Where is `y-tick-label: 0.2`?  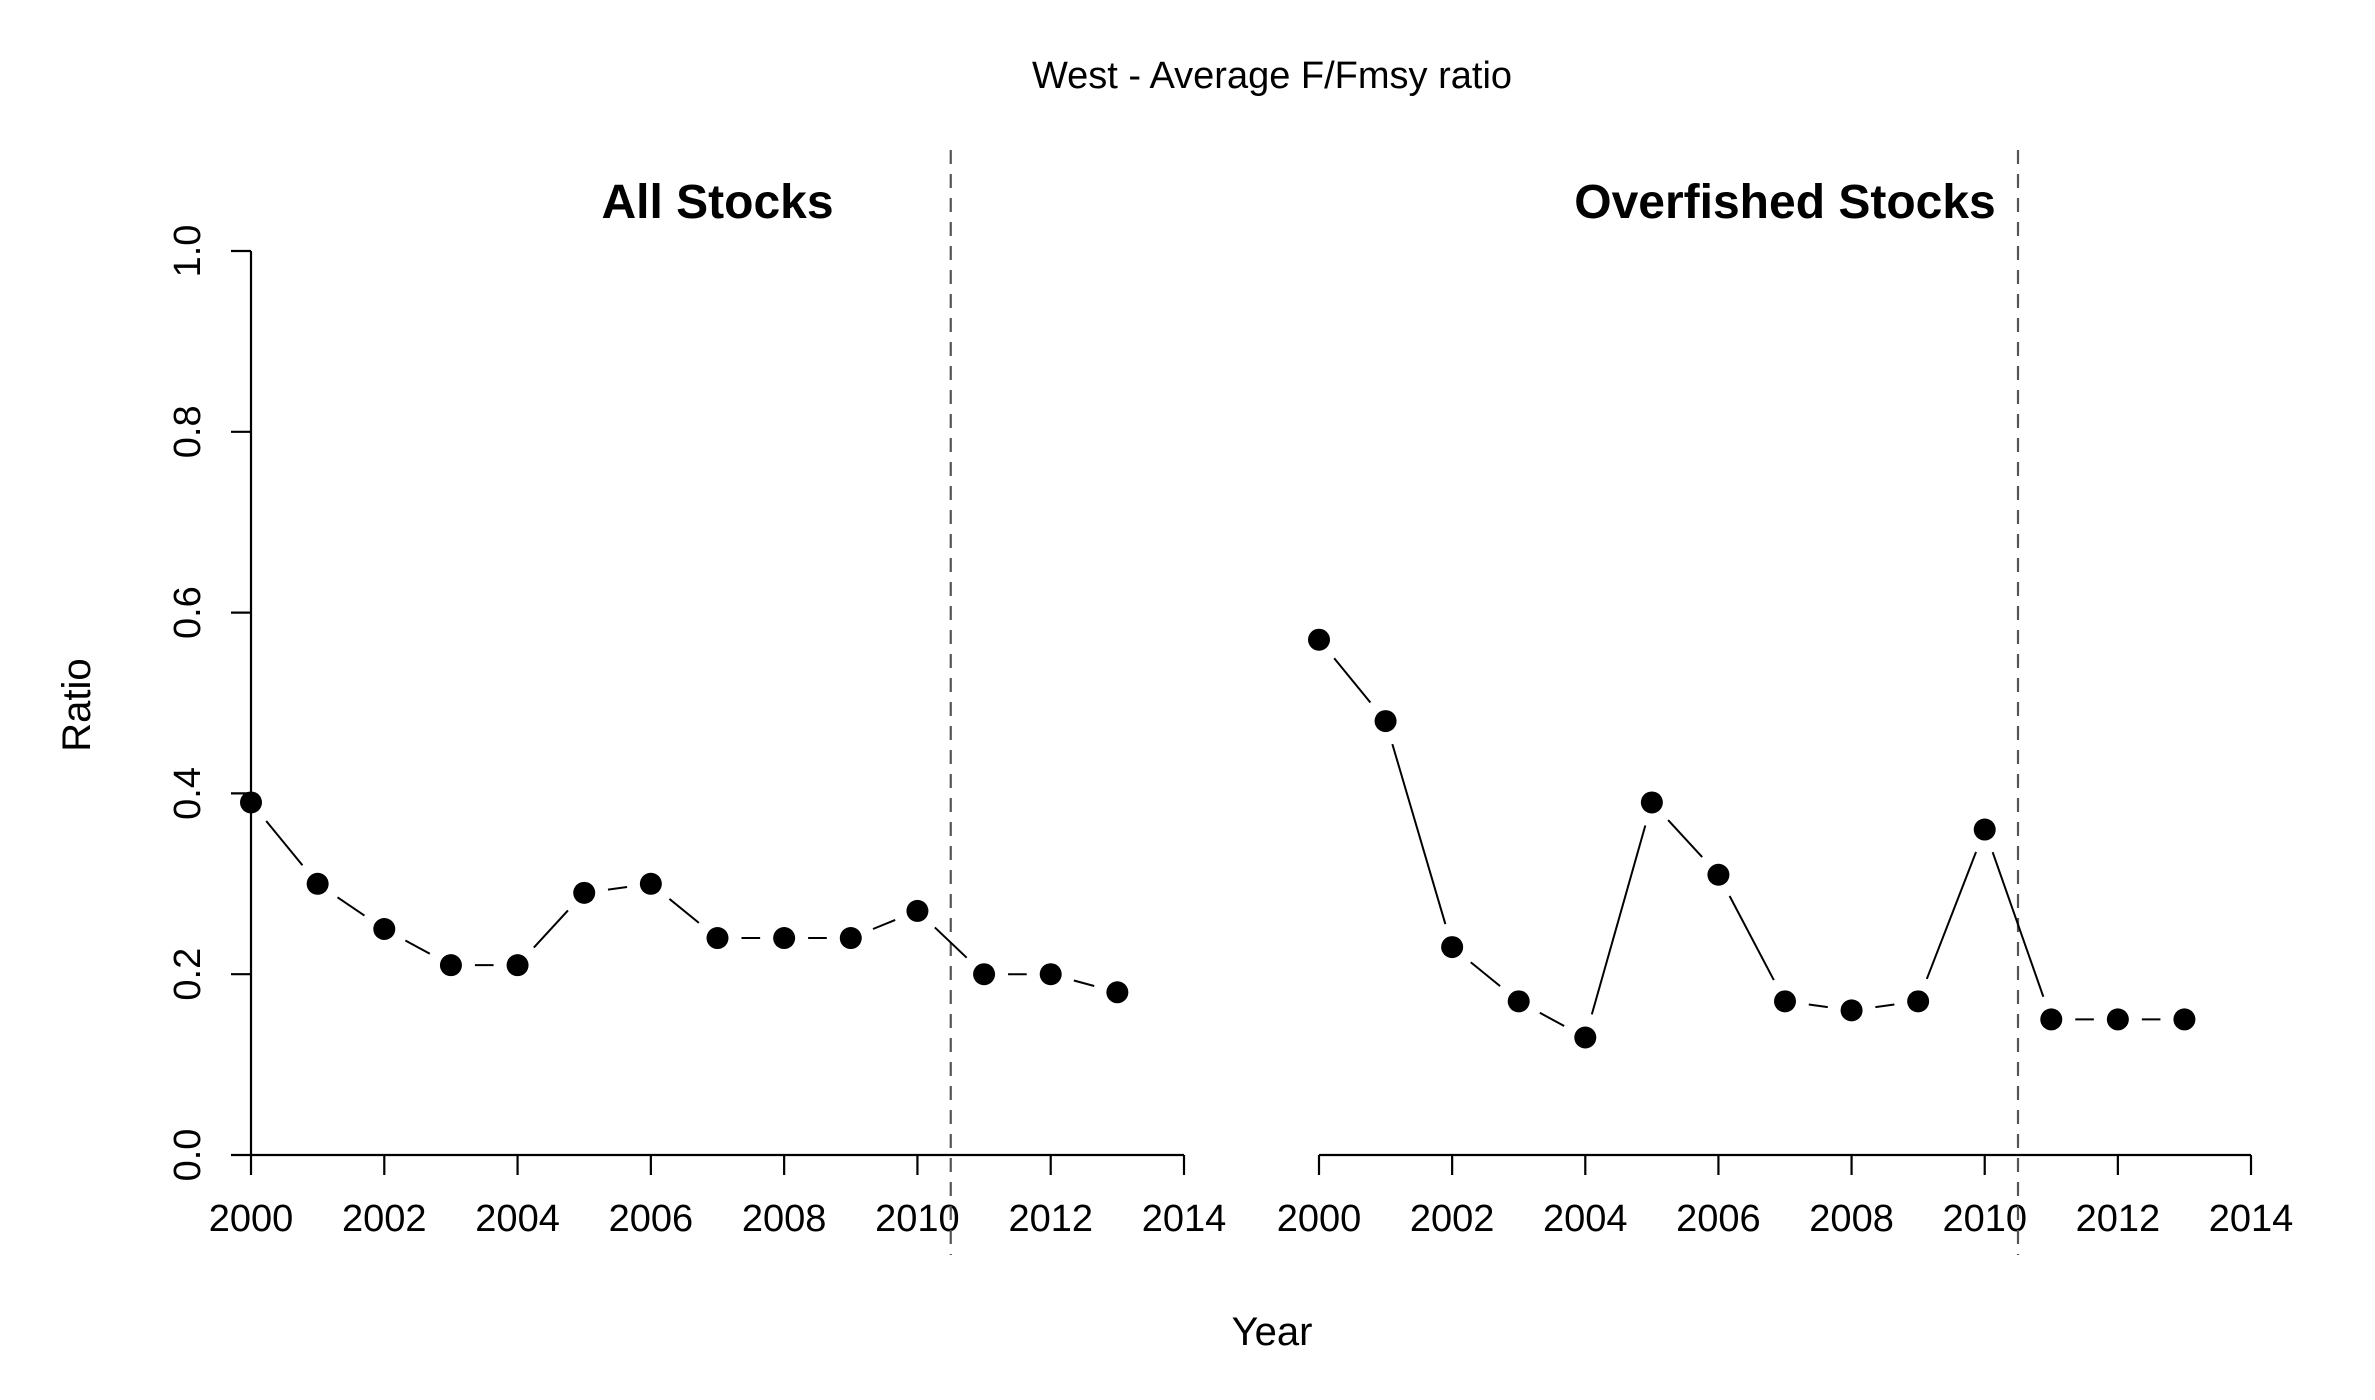
y-tick-label: 0.2 is located at coordinates (188, 974).